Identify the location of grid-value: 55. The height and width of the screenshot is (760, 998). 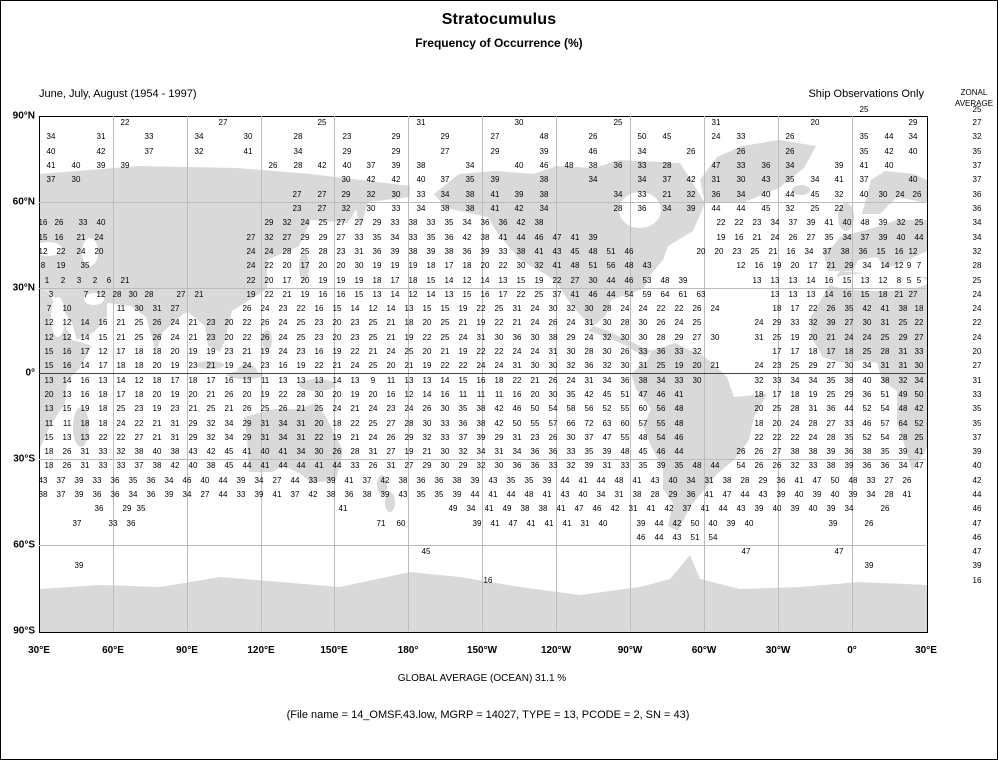
(535, 423).